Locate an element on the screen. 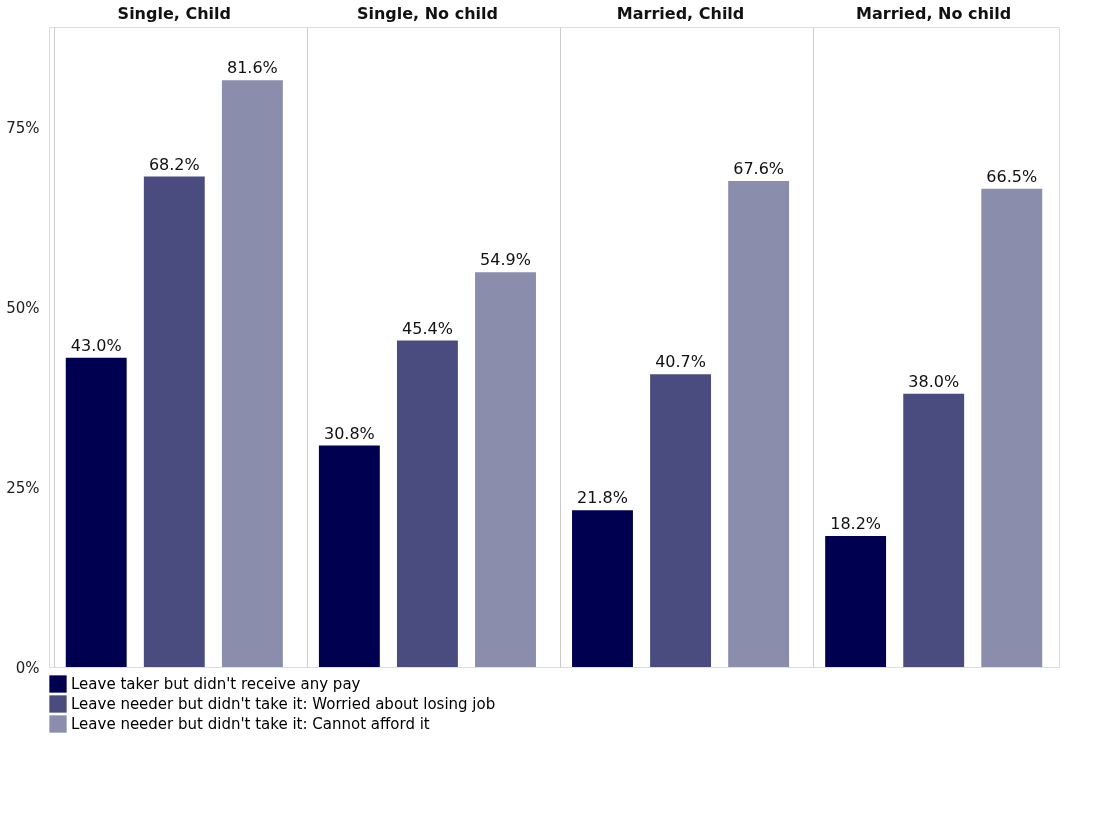 The height and width of the screenshot is (823, 1105). y-tick-label: 0% is located at coordinates (27, 667).